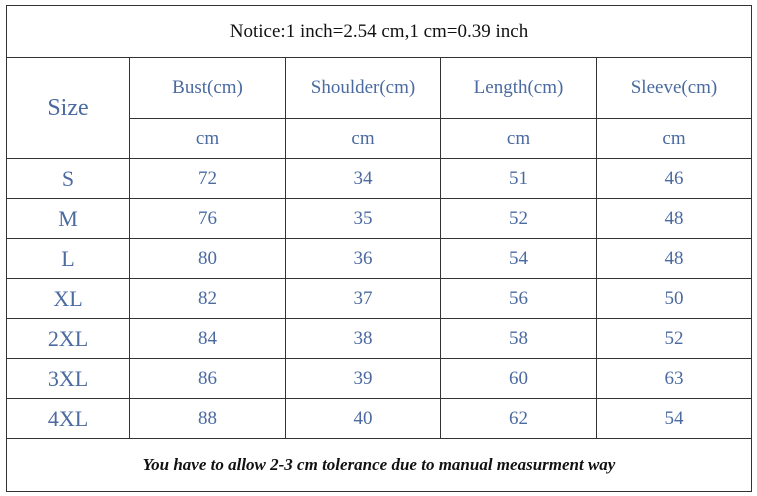  Describe the element at coordinates (68, 108) in the screenshot. I see `size-header: Size` at that location.